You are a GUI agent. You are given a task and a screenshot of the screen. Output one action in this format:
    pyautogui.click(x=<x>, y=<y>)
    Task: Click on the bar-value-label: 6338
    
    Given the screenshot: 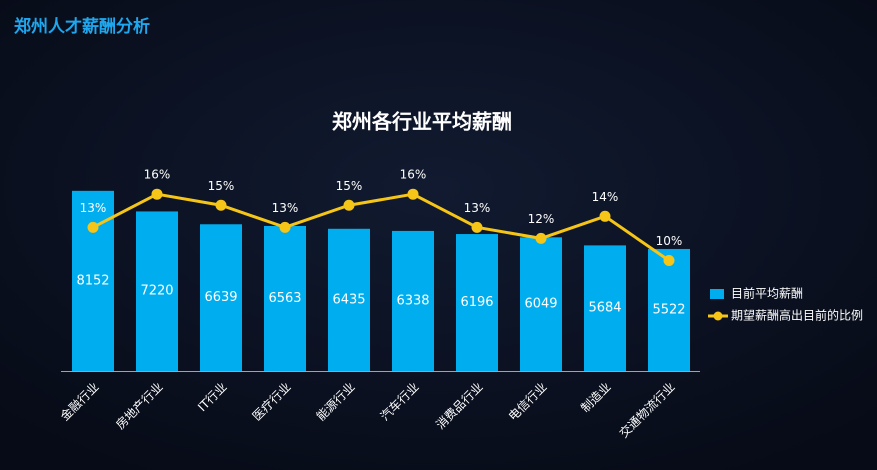 What is the action you would take?
    pyautogui.click(x=412, y=300)
    